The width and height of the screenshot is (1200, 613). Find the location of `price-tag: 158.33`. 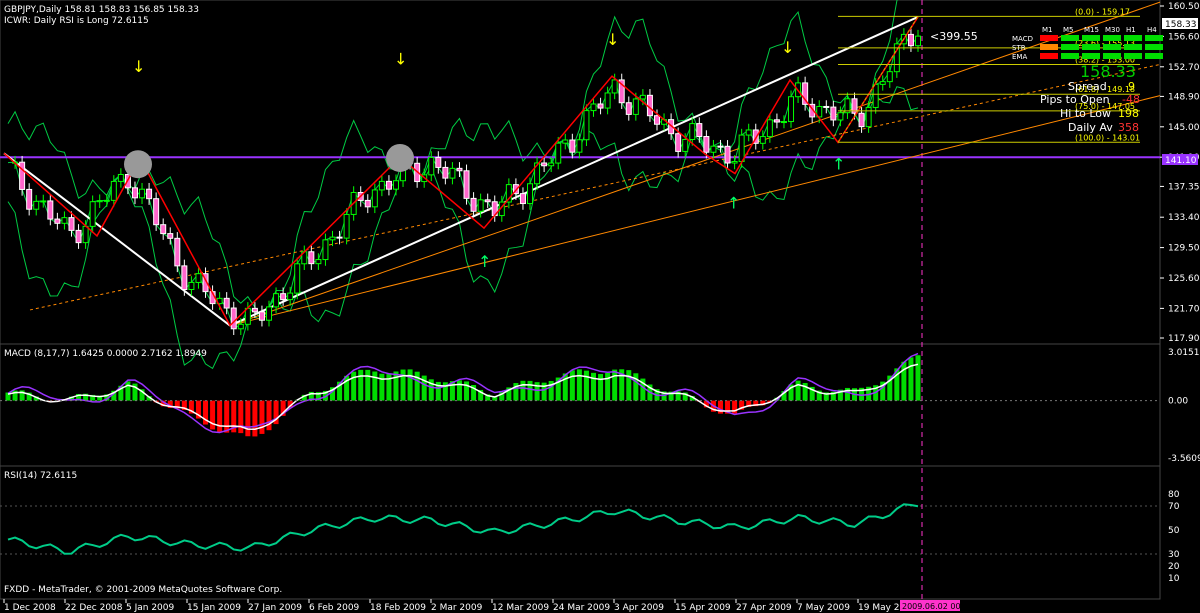

price-tag: 158.33 is located at coordinates (1181, 25).